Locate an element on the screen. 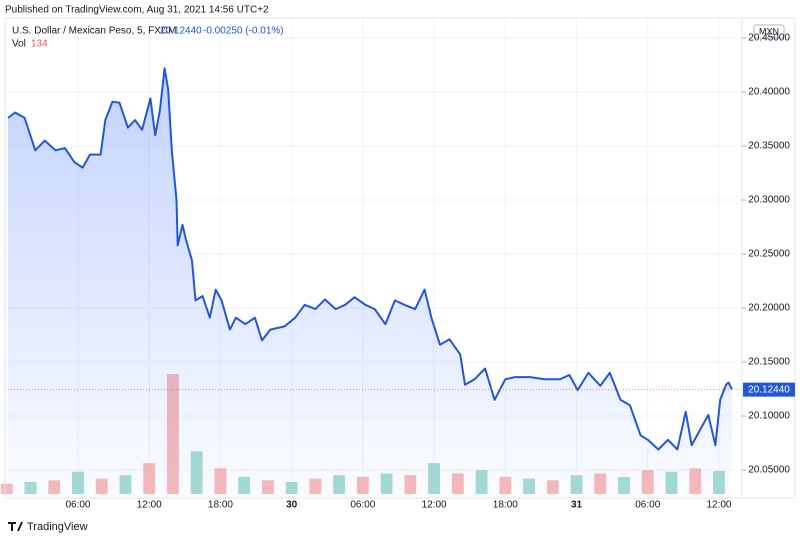 The height and width of the screenshot is (539, 800). volume-bar is located at coordinates (6, 488).